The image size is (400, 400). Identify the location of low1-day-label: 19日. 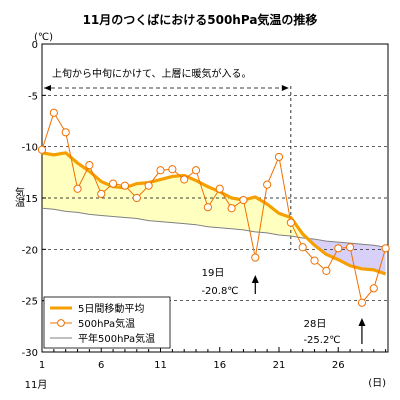
(213, 273).